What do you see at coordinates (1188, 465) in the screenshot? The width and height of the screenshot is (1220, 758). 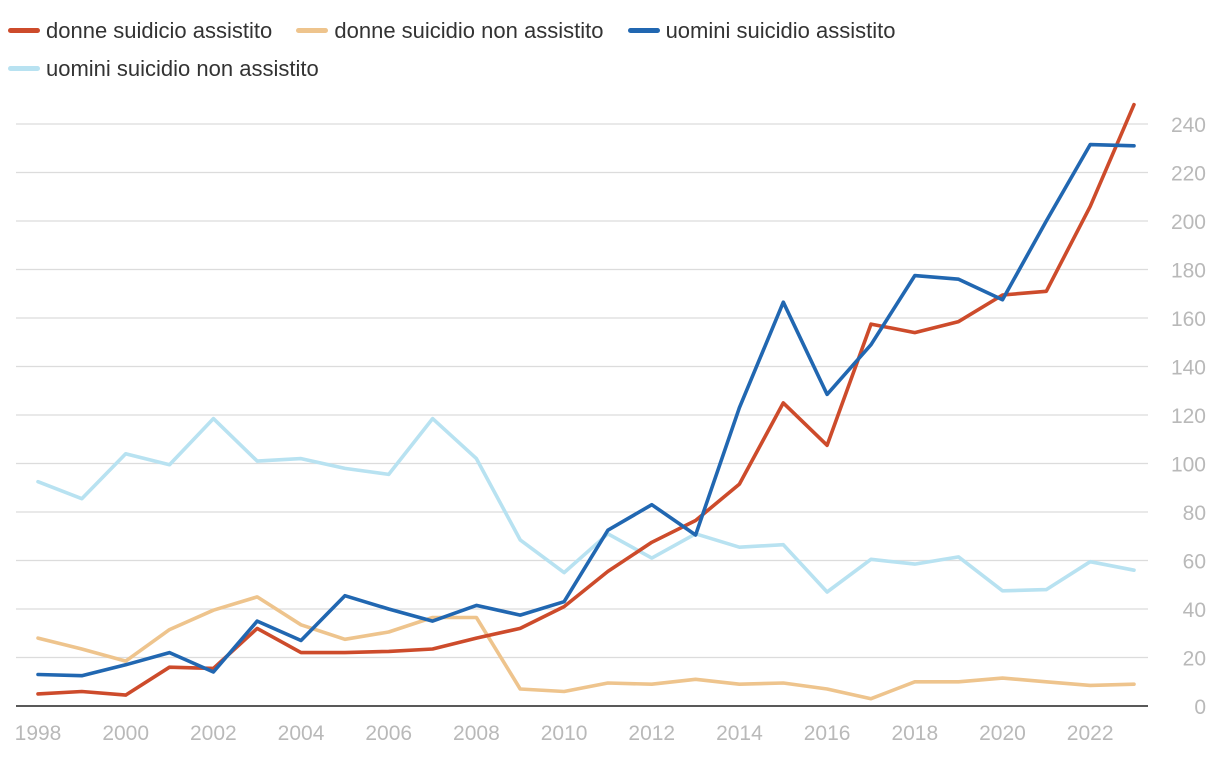 I see `y-tick-label: 100` at bounding box center [1188, 465].